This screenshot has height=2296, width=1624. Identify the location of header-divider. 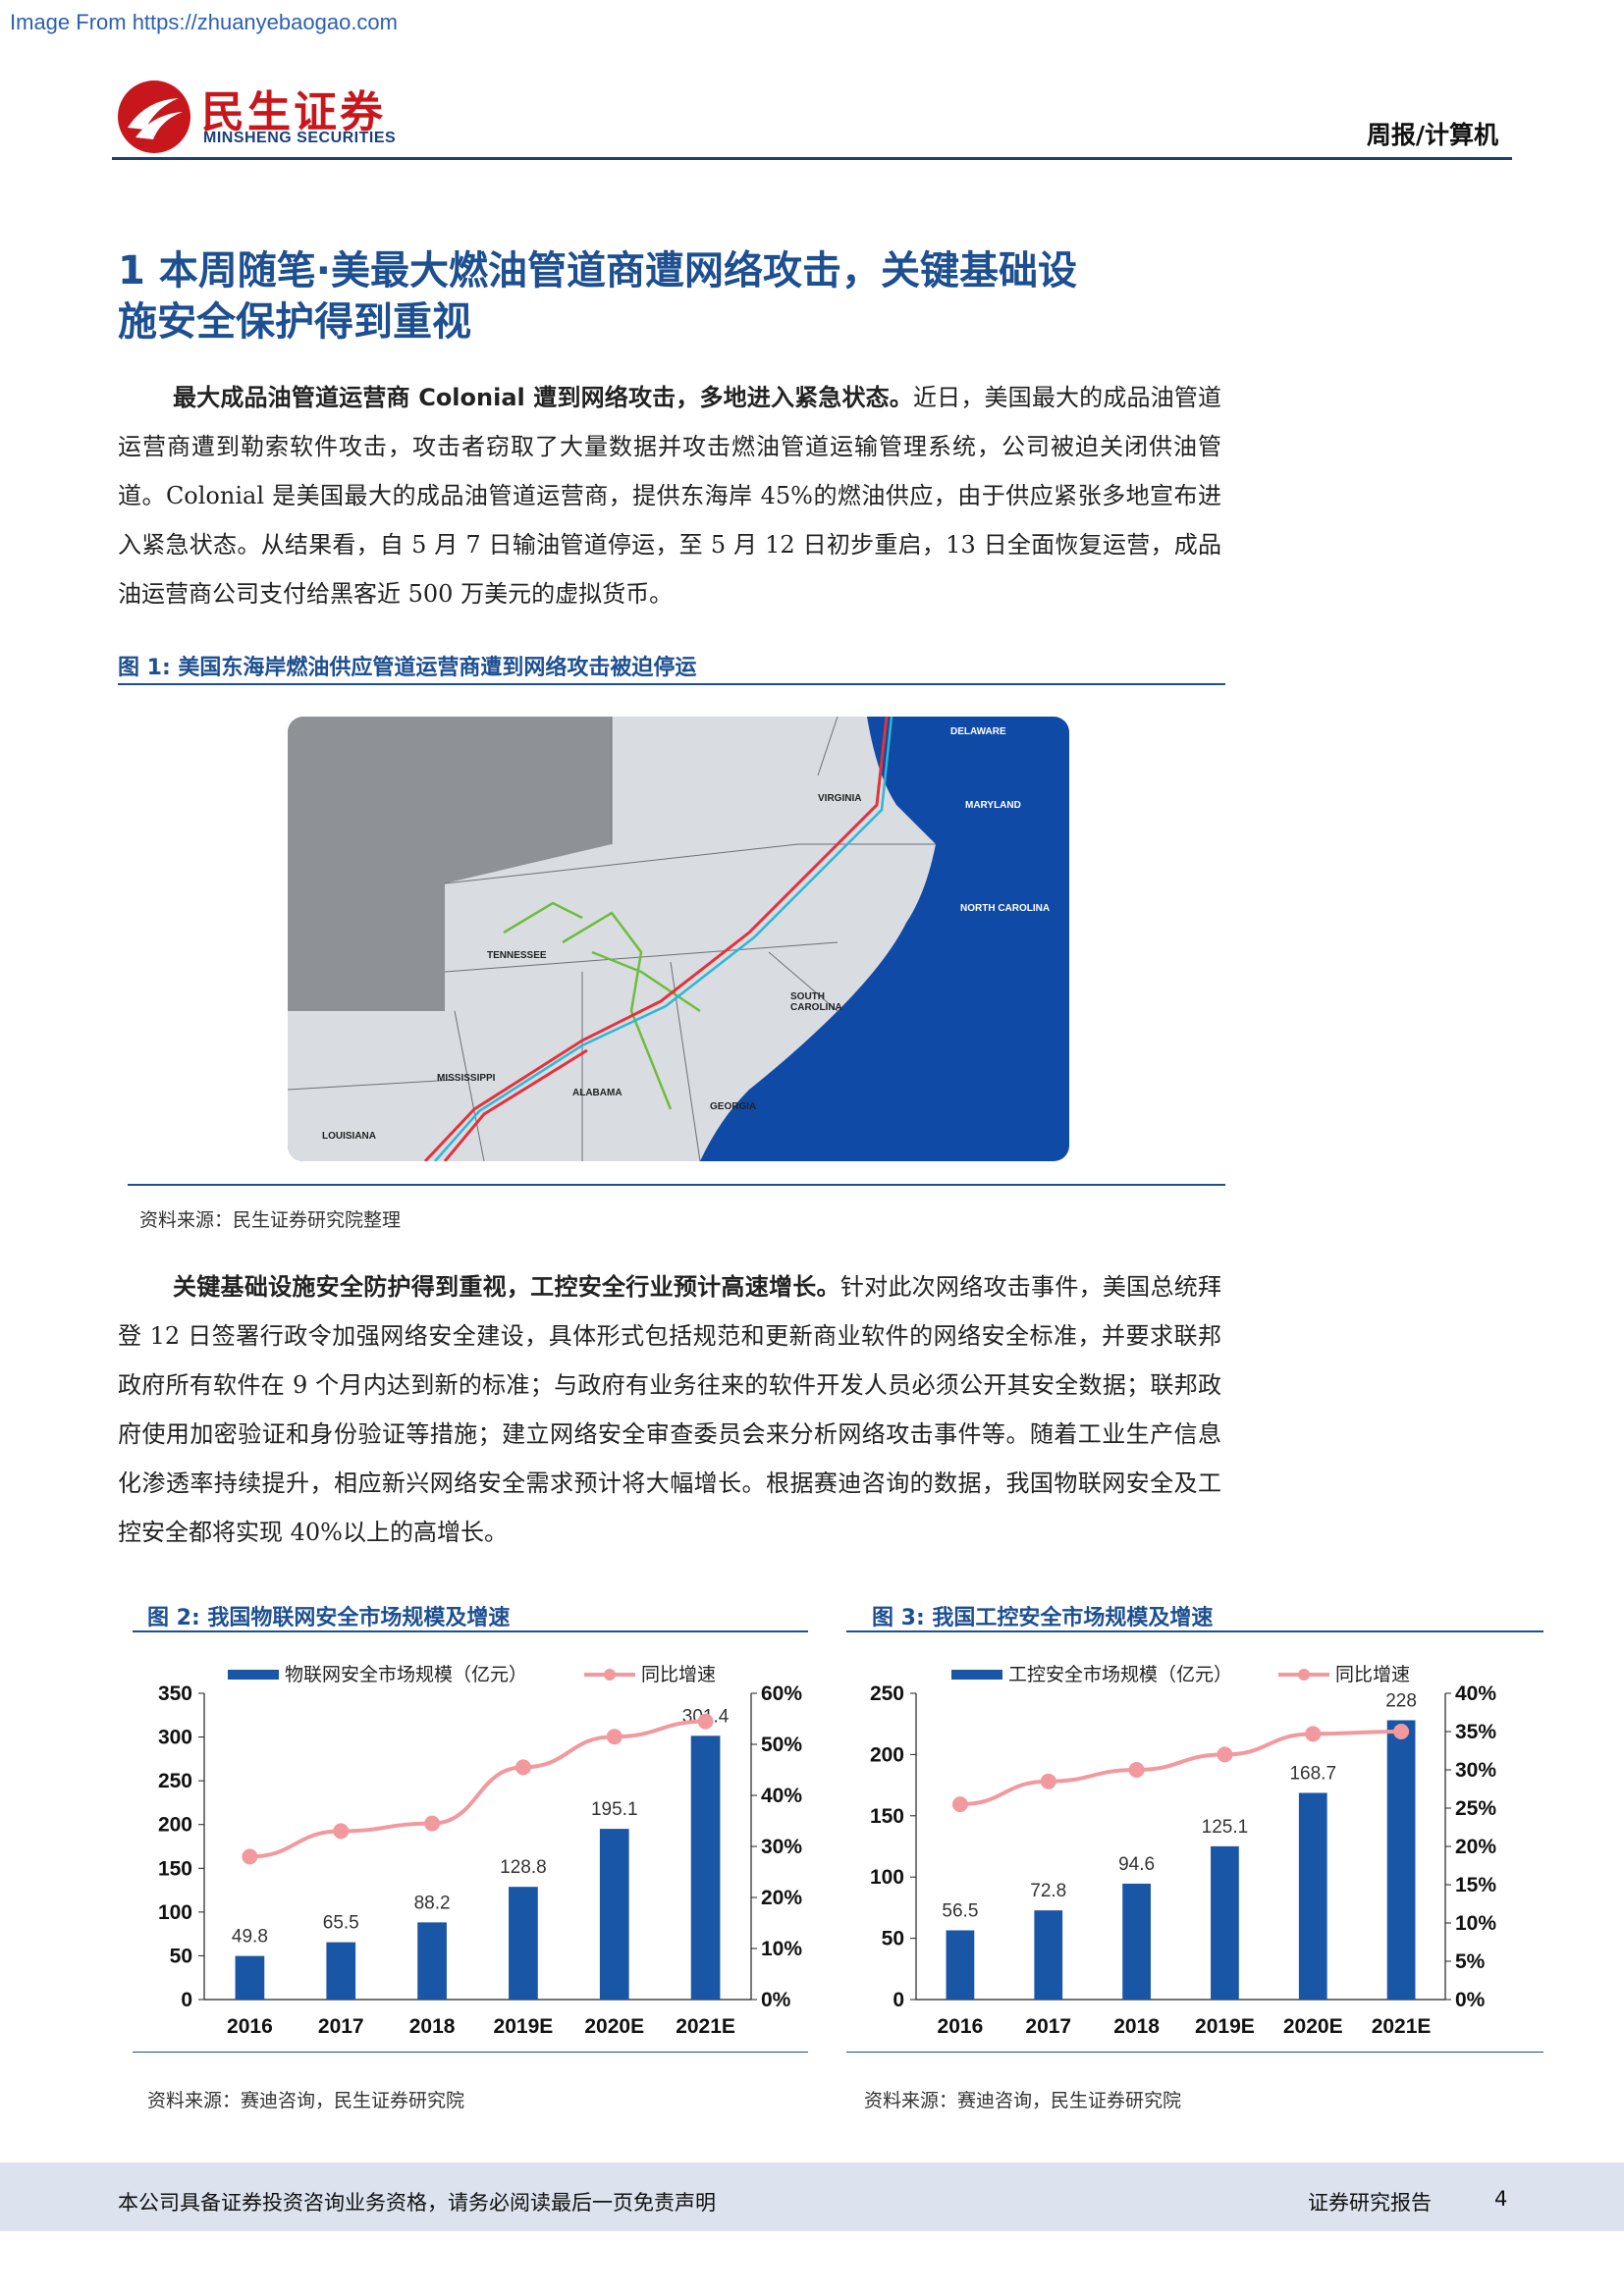
(812, 158).